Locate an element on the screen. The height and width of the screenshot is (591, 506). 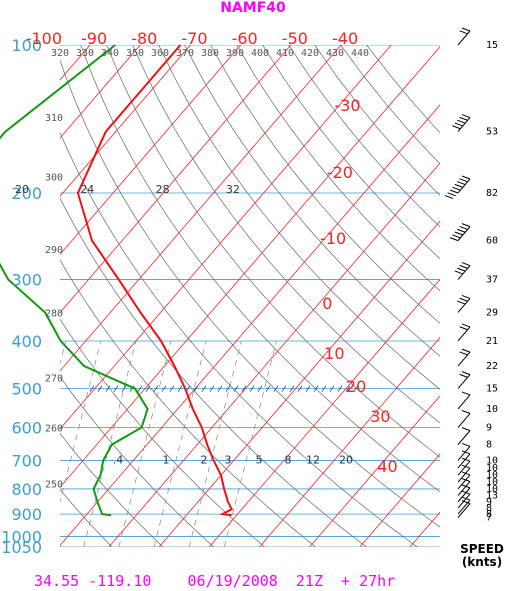
speed-units-label: (knts) is located at coordinates (482, 562).